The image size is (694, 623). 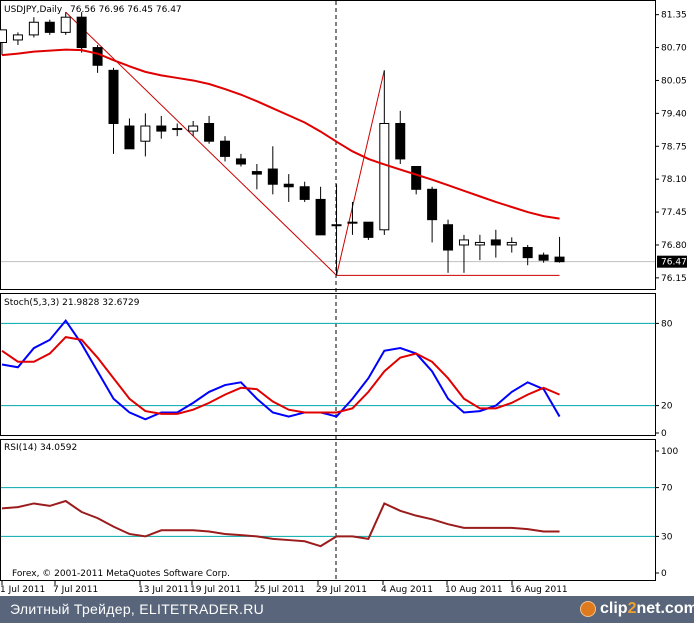 What do you see at coordinates (33, 10) in the screenshot?
I see `price-pane-title: USDJPY,Daily` at bounding box center [33, 10].